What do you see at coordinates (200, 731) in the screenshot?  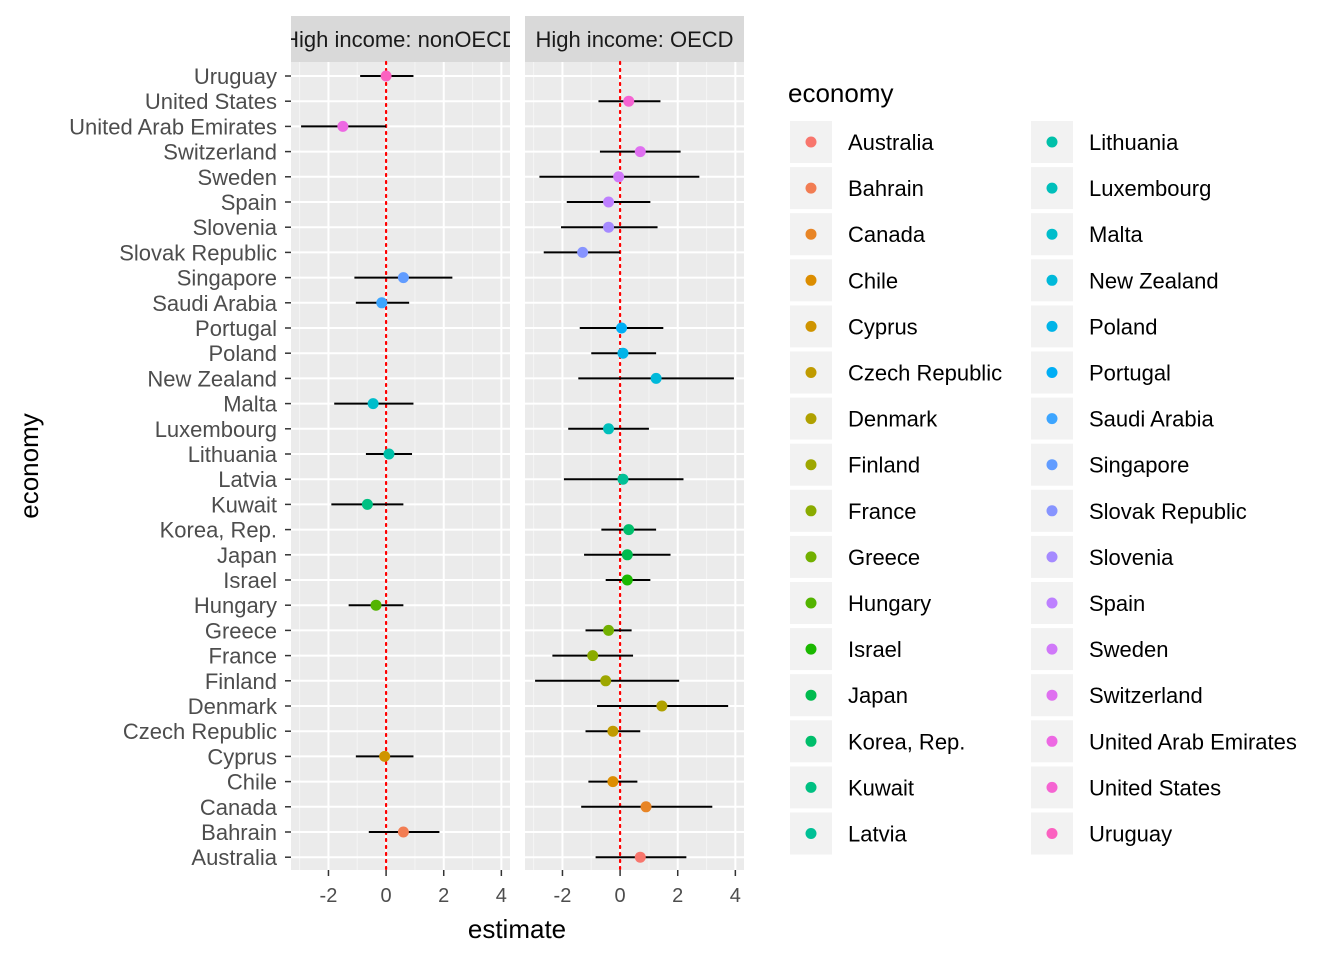 I see `y-tick-label-czech-republic: Czech Republic` at bounding box center [200, 731].